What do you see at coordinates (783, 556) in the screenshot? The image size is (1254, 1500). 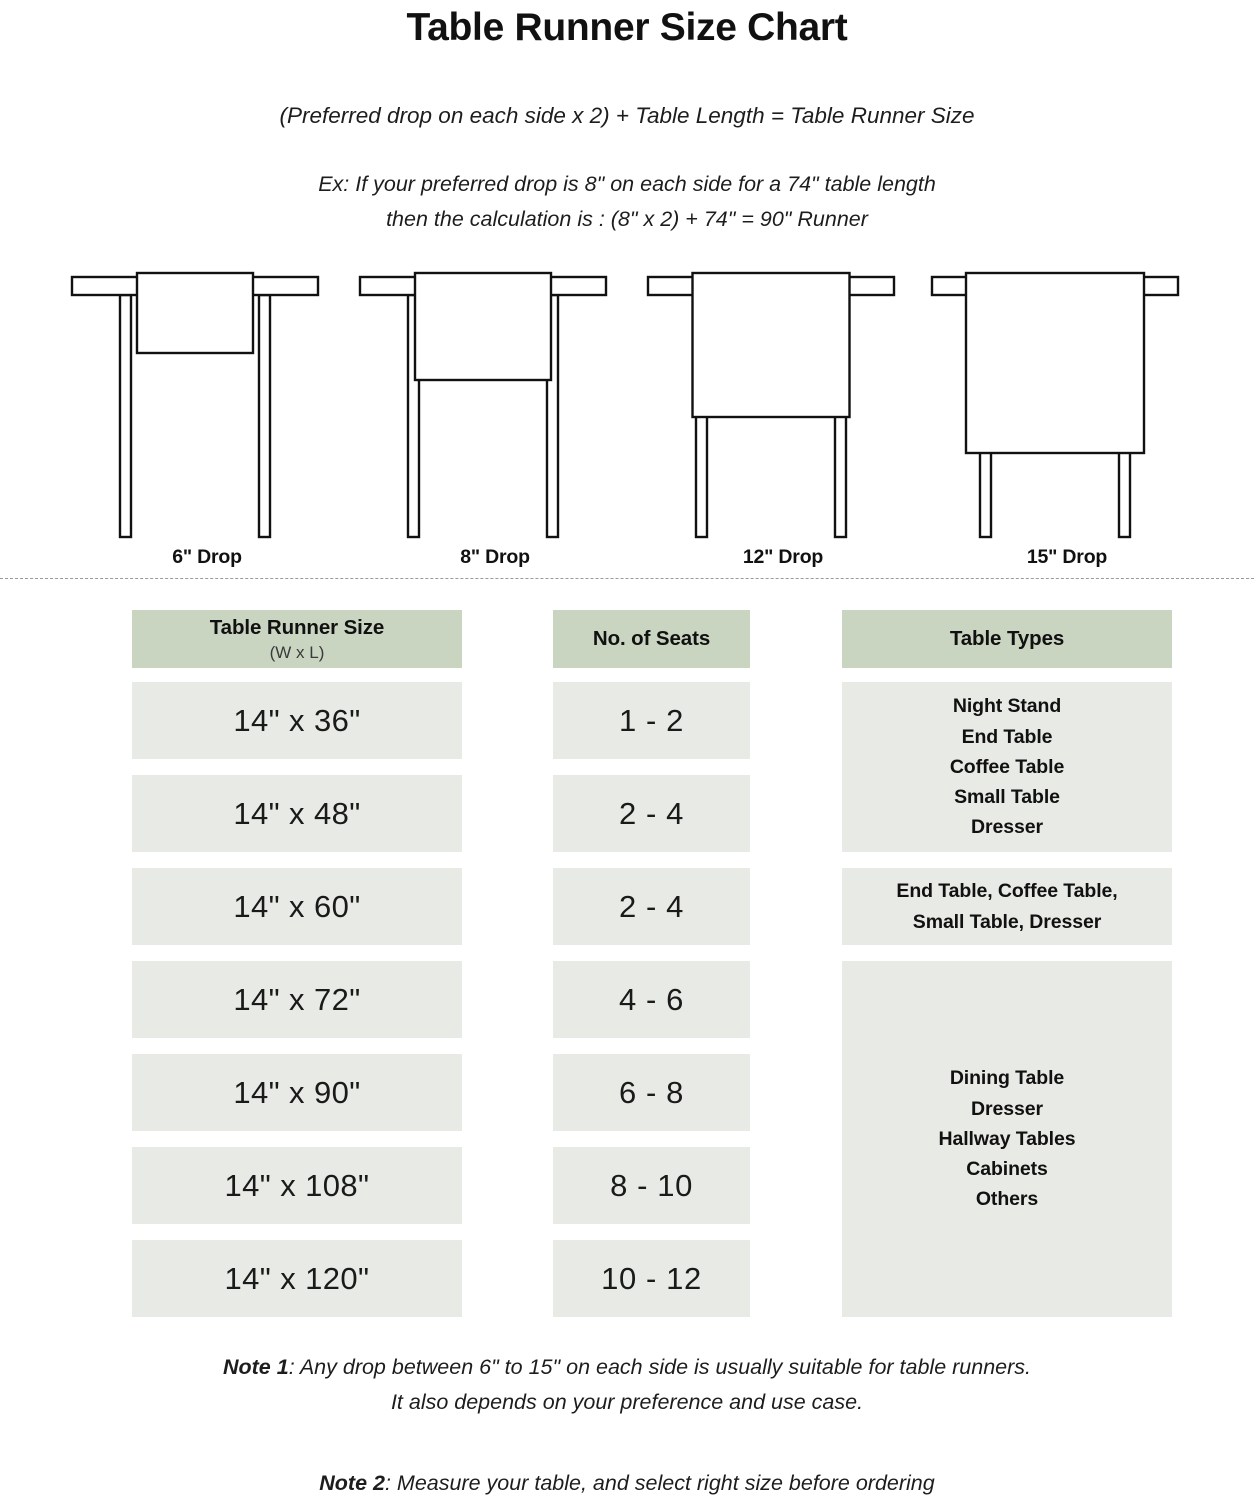 I see `drop-label-3: 12" Drop` at bounding box center [783, 556].